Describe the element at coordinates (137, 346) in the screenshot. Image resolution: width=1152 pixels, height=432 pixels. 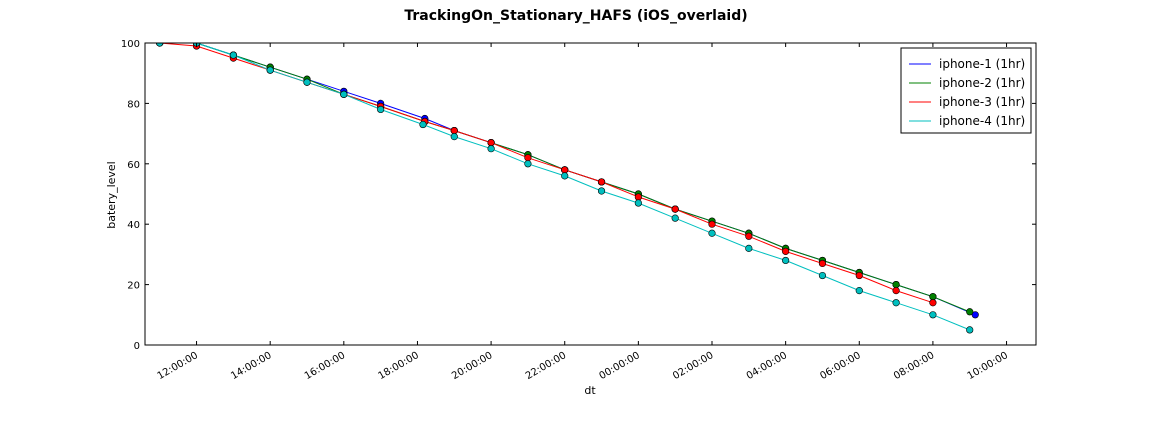
I see `y-tick-label: 0` at that location.